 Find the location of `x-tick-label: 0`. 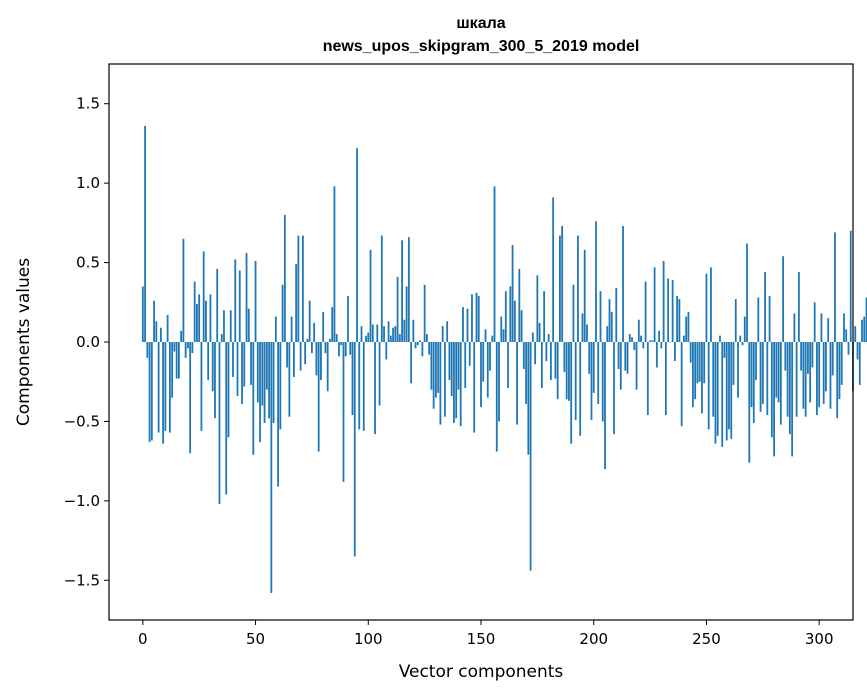

x-tick-label: 0 is located at coordinates (143, 639).